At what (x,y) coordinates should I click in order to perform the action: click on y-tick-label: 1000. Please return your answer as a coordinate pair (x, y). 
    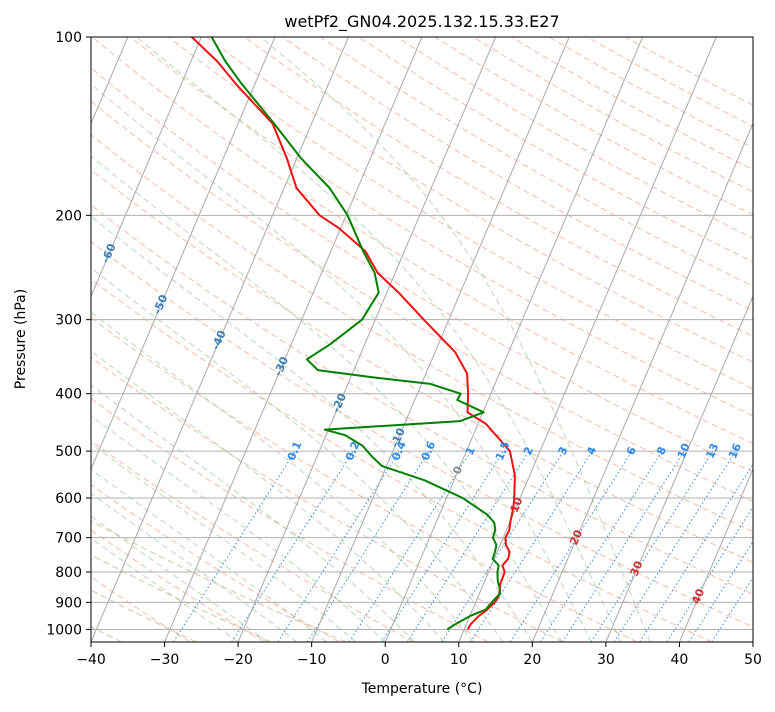
    Looking at the image, I should click on (64, 630).